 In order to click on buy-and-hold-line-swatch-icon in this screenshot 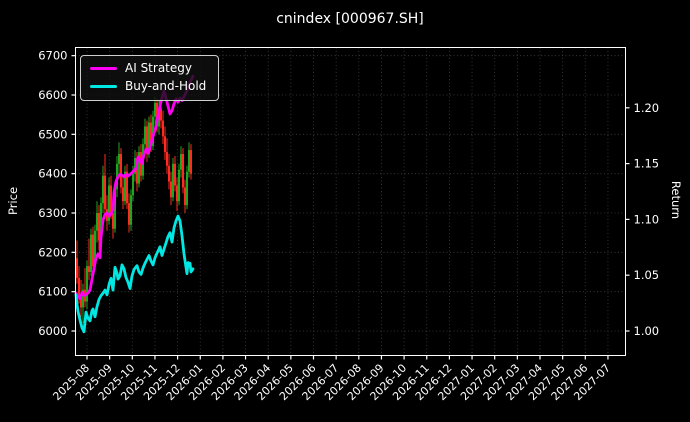, I will do `click(103, 86)`.